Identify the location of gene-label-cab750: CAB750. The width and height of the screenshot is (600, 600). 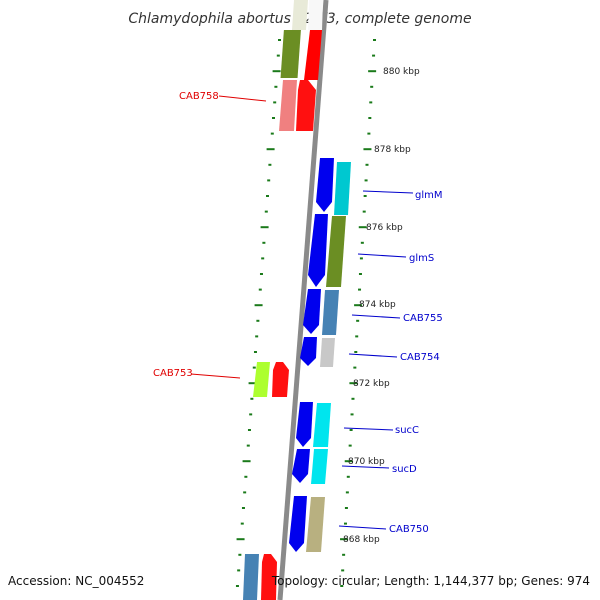
(409, 529).